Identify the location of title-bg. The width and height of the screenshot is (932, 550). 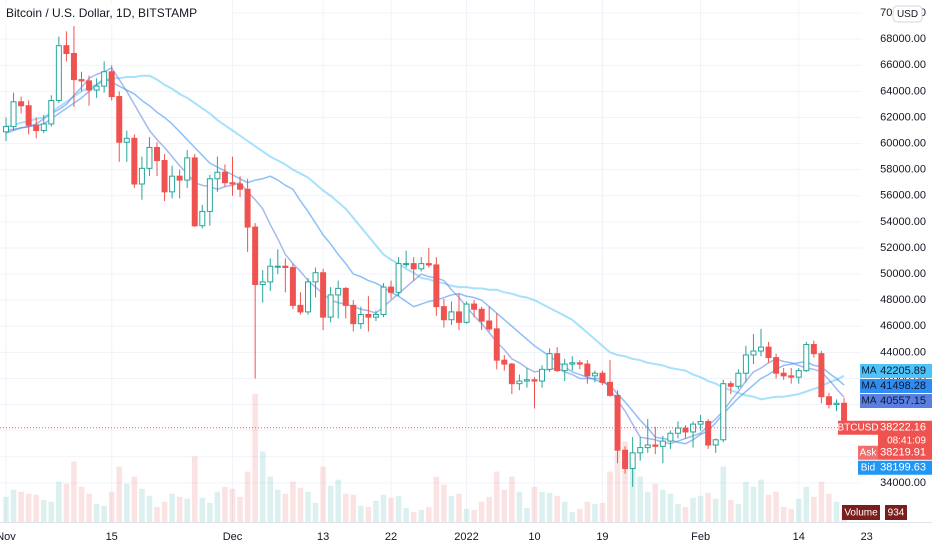
(116, 14).